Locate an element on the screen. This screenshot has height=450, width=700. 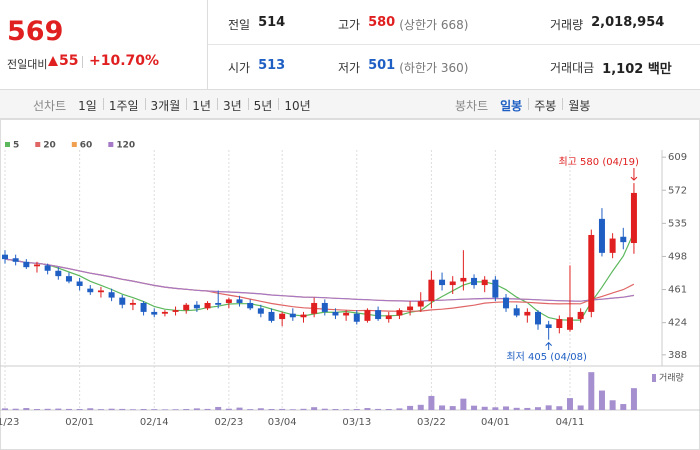
moving-average is located at coordinates (319, 280).